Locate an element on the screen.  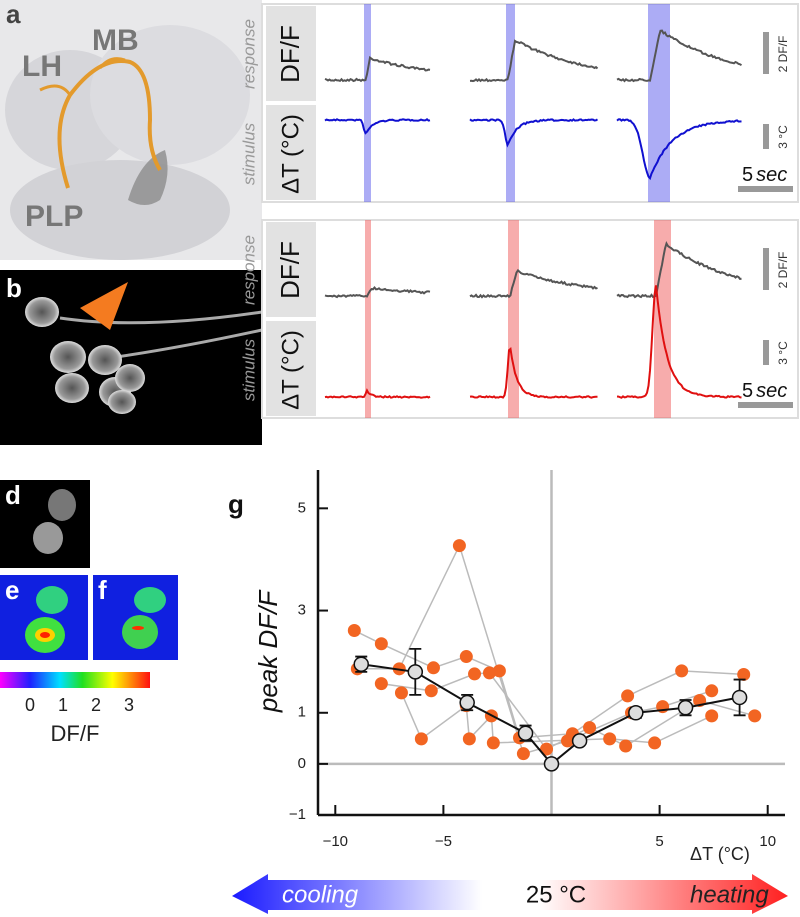
heating-label: heating is located at coordinates (729, 894).